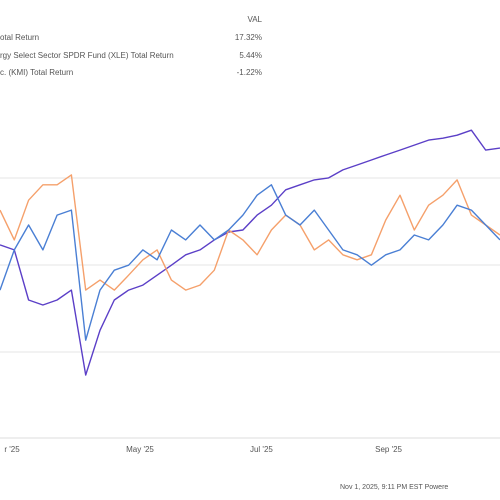 The image size is (500, 500). Describe the element at coordinates (19, 37) in the screenshot. I see `legend-entry: otal Return` at that location.